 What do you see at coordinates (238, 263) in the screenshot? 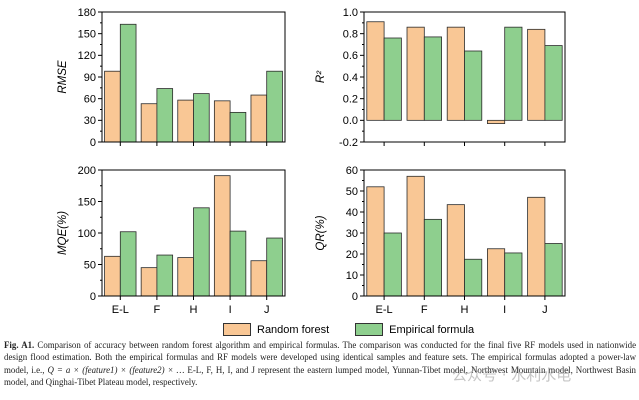
I see `bar-mqe-empirical-i` at bounding box center [238, 263].